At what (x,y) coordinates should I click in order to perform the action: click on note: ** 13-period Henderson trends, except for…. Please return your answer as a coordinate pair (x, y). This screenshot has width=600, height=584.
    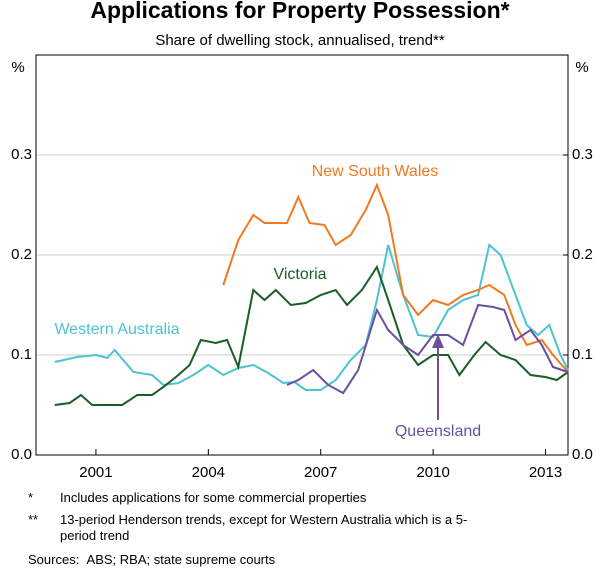
    Looking at the image, I should click on (314, 528).